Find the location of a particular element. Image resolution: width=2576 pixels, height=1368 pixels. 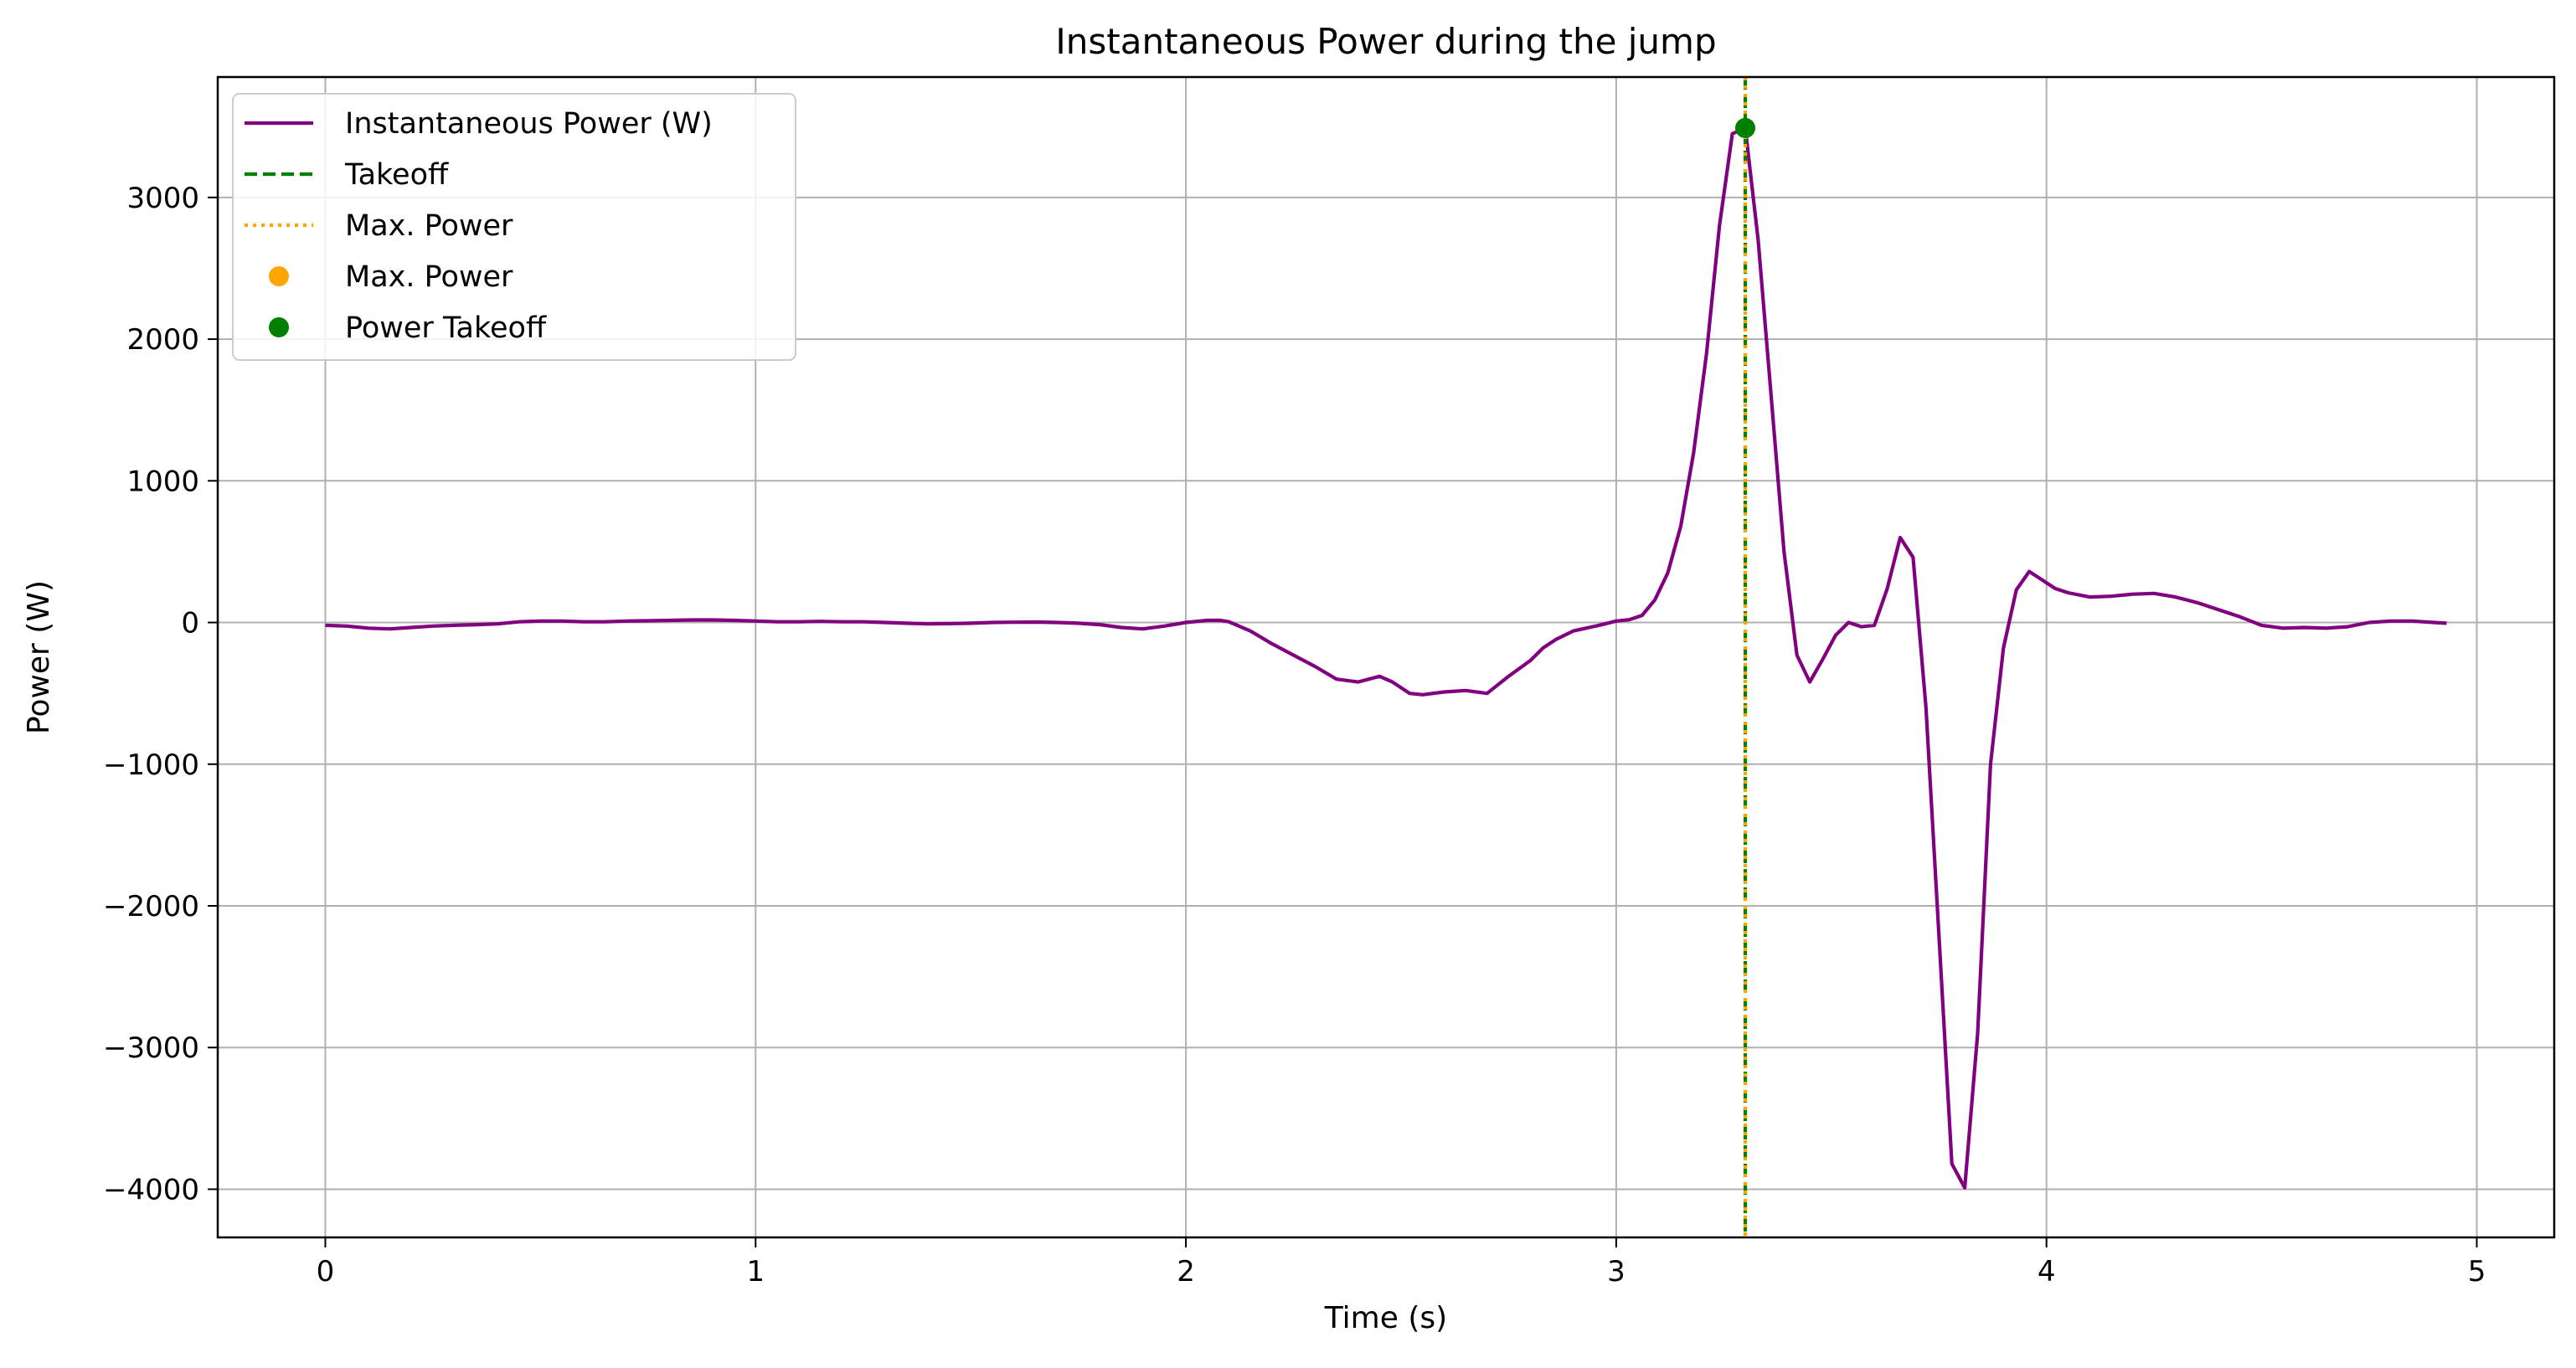

y-tick-label: −2000 is located at coordinates (151, 907).